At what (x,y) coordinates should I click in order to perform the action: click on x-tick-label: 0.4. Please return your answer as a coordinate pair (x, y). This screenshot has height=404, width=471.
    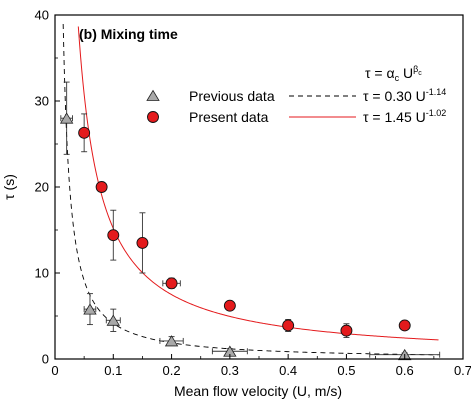
    Looking at the image, I should click on (288, 370).